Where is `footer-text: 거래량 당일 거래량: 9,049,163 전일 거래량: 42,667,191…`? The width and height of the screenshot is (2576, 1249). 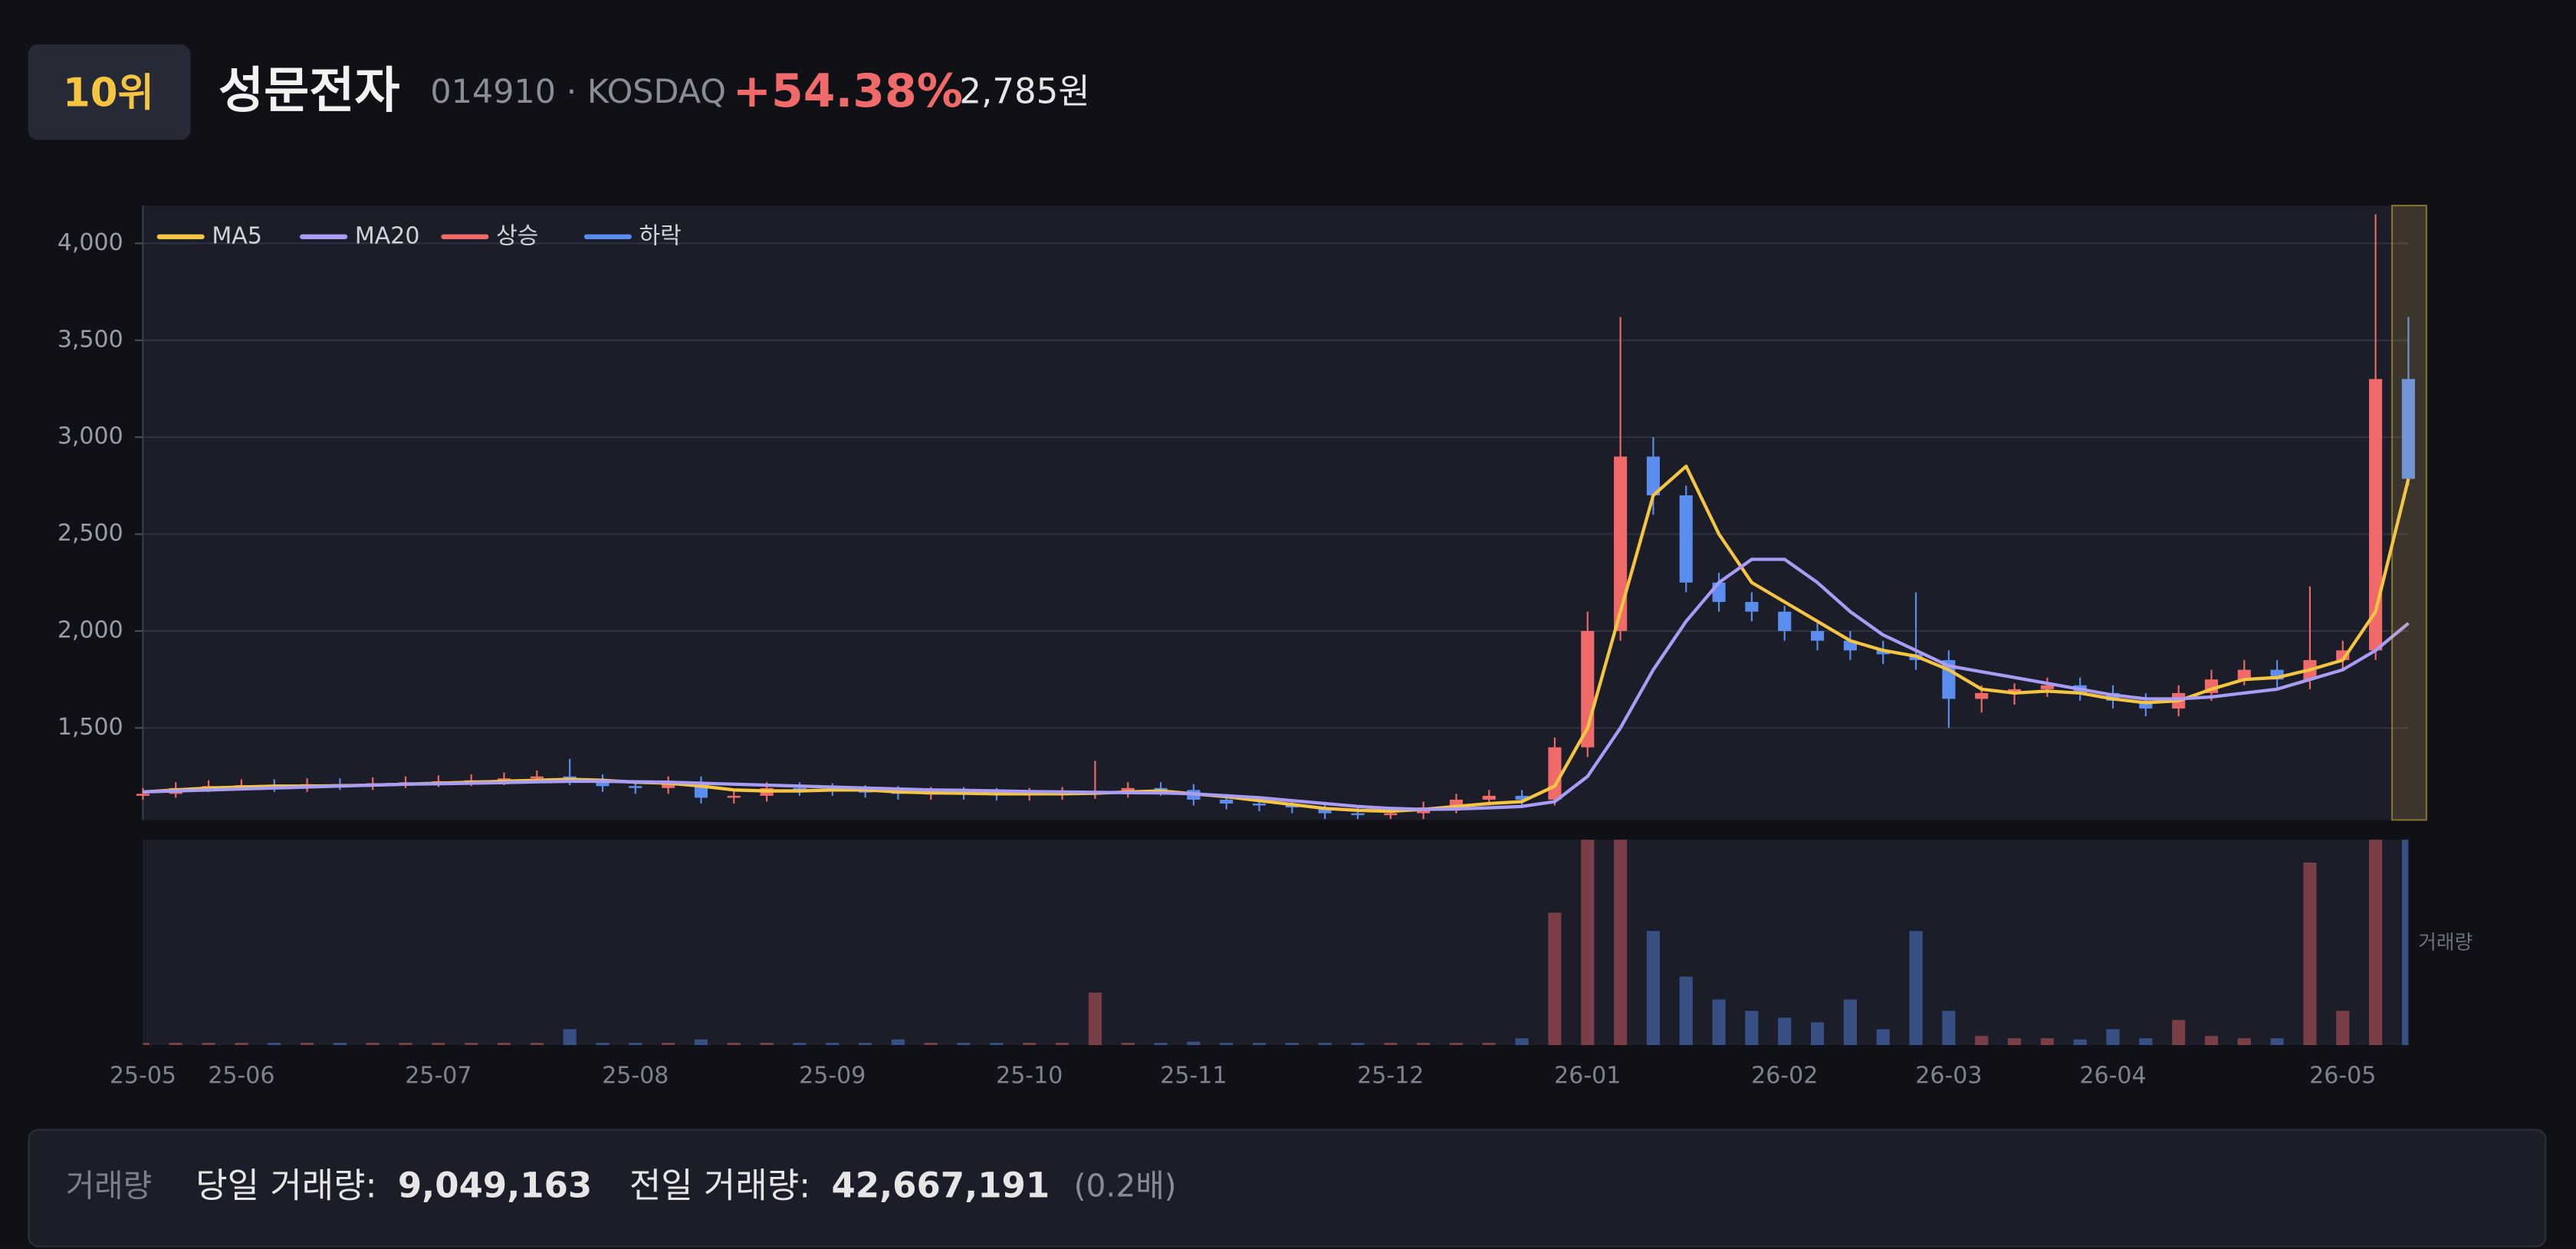 footer-text: 거래량 당일 거래량: 9,049,163 전일 거래량: 42,667,191… is located at coordinates (622, 1185).